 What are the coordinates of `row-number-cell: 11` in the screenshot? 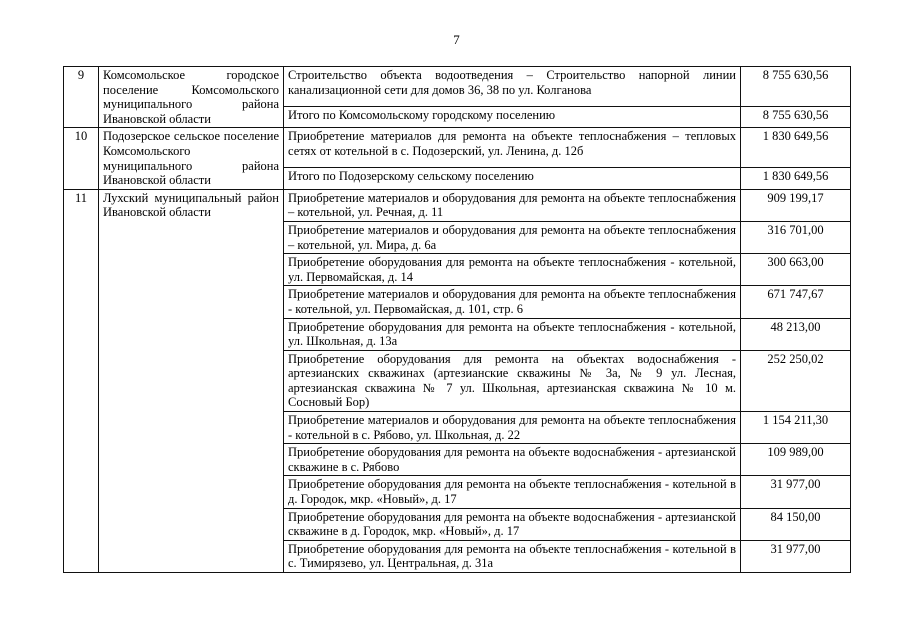 It's located at (81, 381).